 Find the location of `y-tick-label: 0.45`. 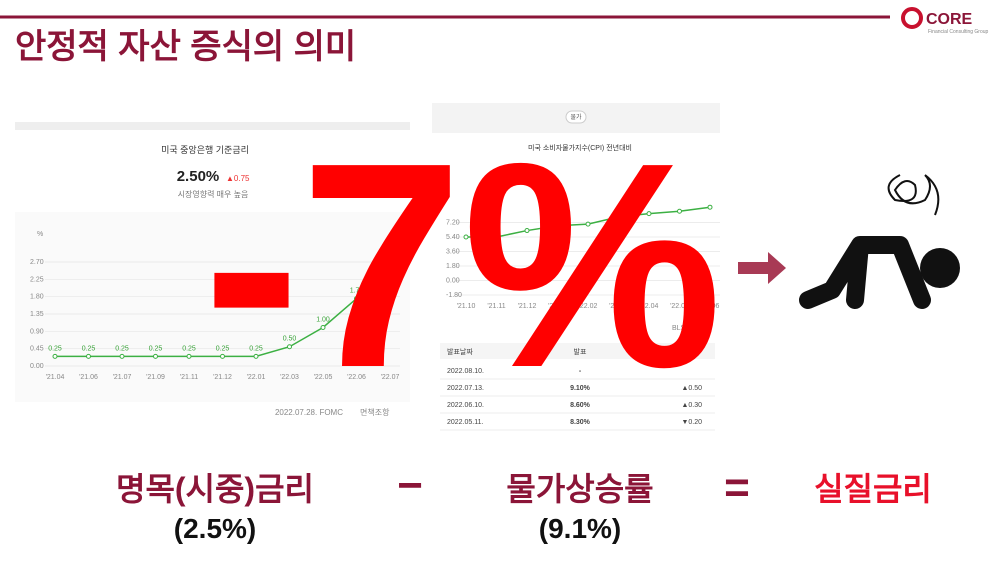

y-tick-label: 0.45 is located at coordinates (37, 349).